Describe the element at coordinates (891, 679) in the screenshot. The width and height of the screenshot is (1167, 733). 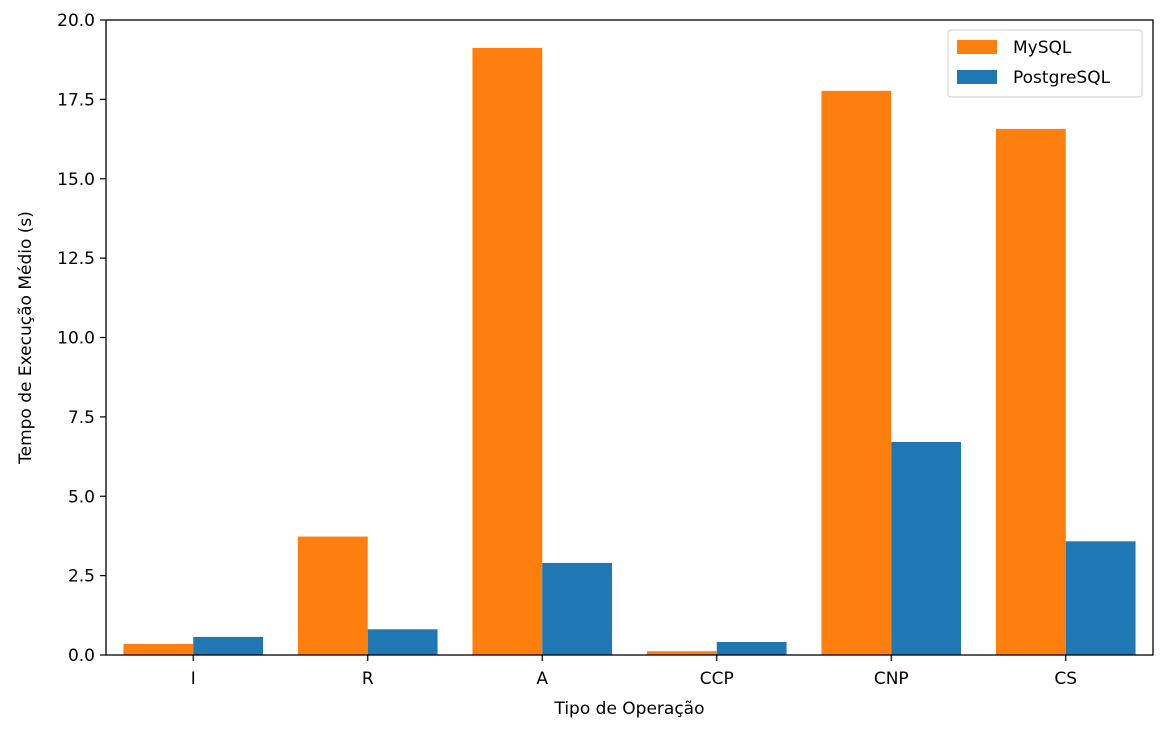
I see `x-tick-label: CNP` at that location.